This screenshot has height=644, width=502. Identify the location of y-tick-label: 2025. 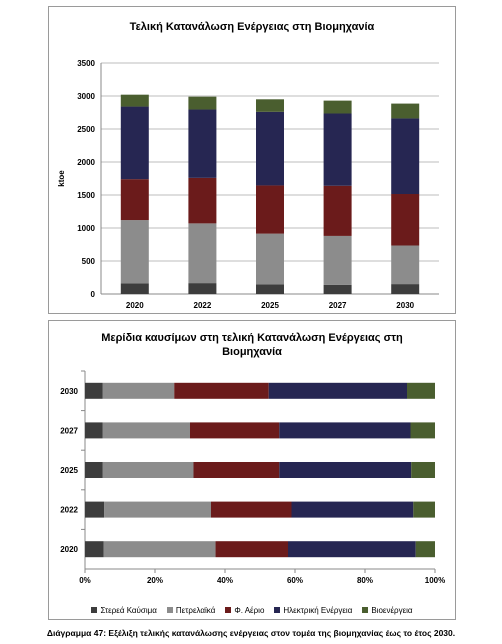
(69, 470).